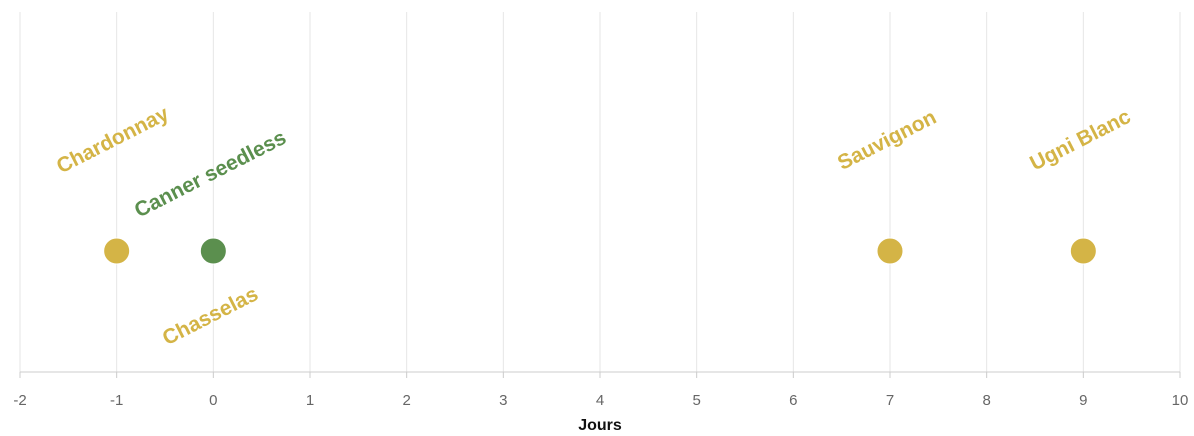  Describe the element at coordinates (1180, 400) in the screenshot. I see `x-tick-label: 10` at that location.